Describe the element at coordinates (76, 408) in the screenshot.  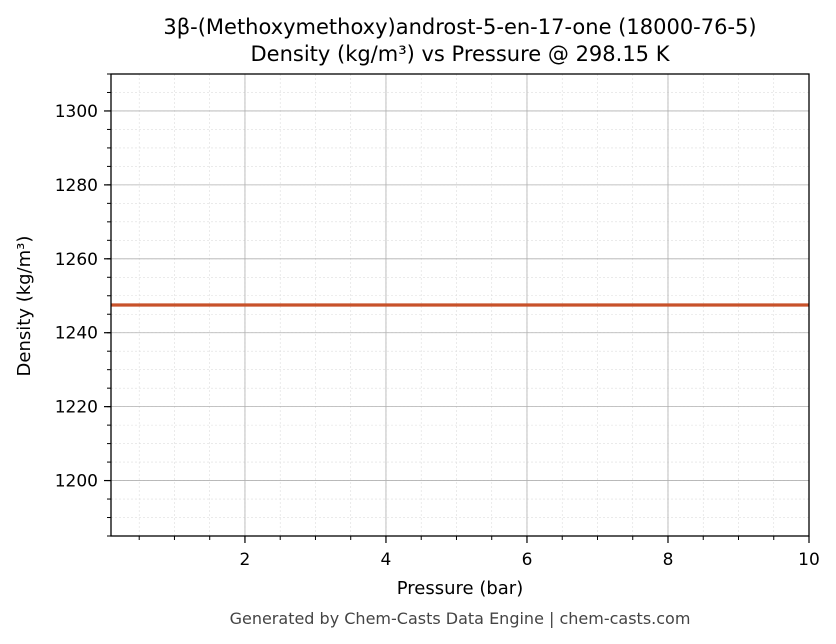
I see `y-tick-label: 1220` at that location.